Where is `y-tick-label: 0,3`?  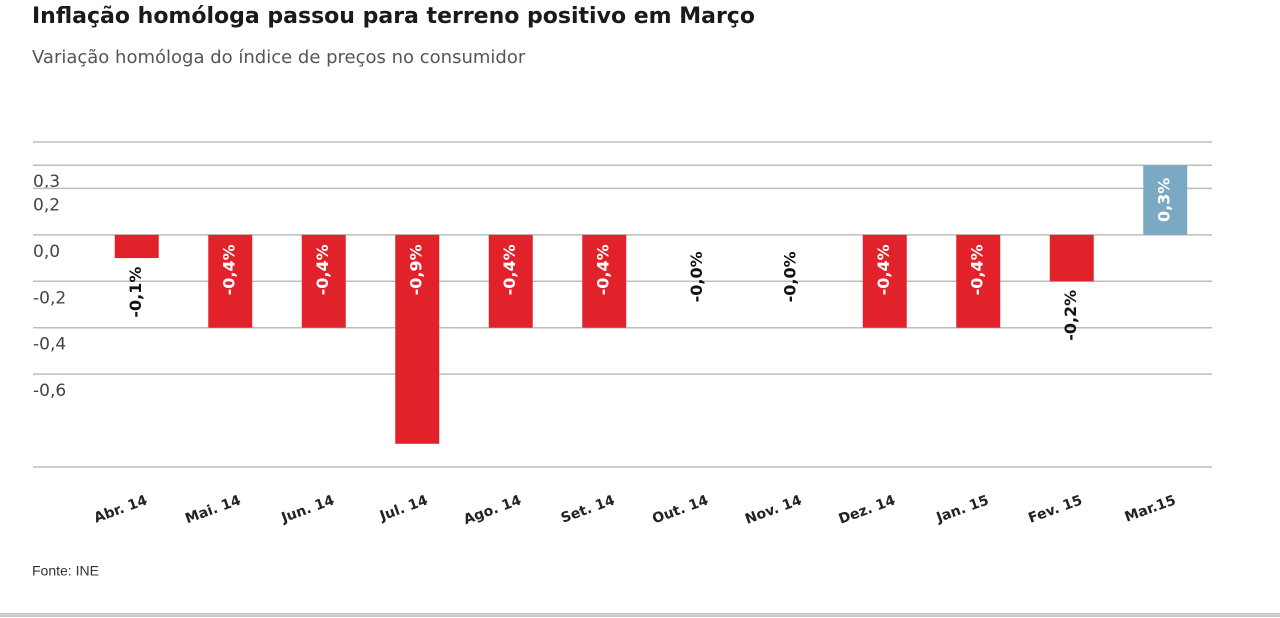
y-tick-label: 0,3 is located at coordinates (46, 182).